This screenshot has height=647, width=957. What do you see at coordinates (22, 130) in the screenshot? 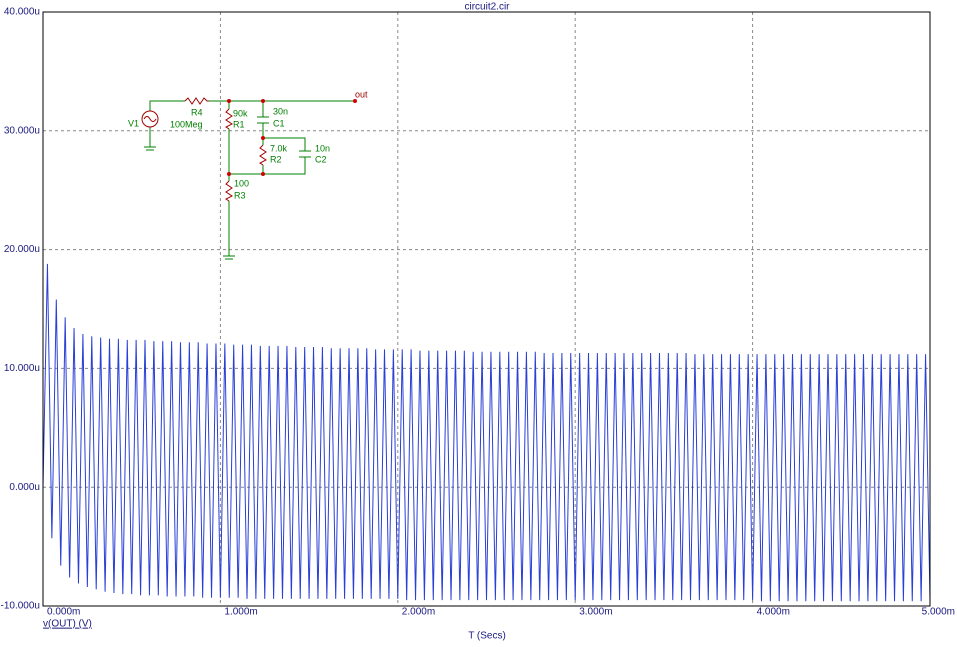
I see `y-tick-label: 30.000u` at bounding box center [22, 130].